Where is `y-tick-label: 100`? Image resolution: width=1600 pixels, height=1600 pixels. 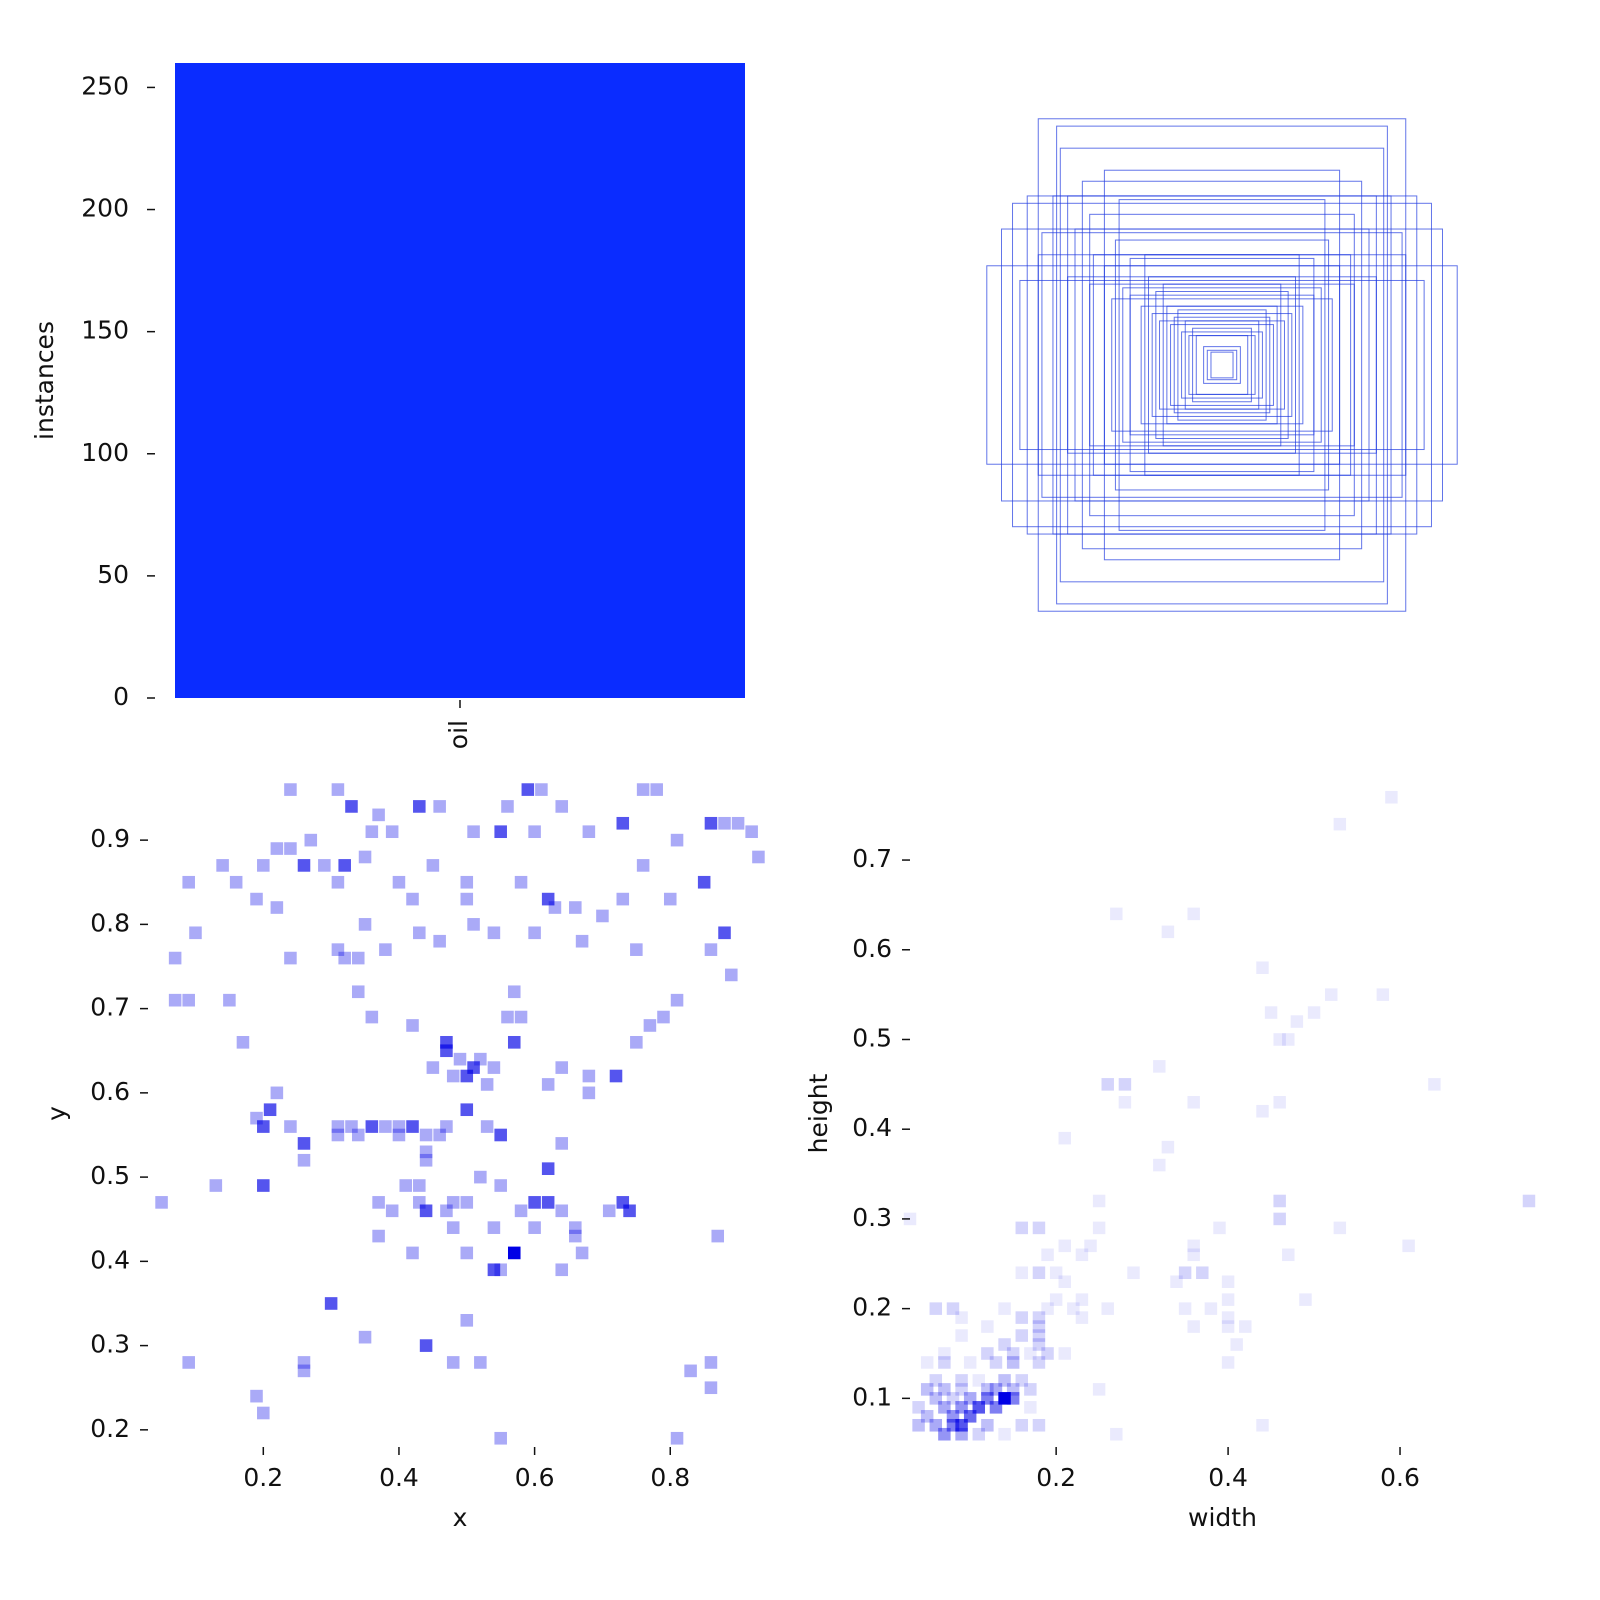
y-tick-label: 100 is located at coordinates (105, 452).